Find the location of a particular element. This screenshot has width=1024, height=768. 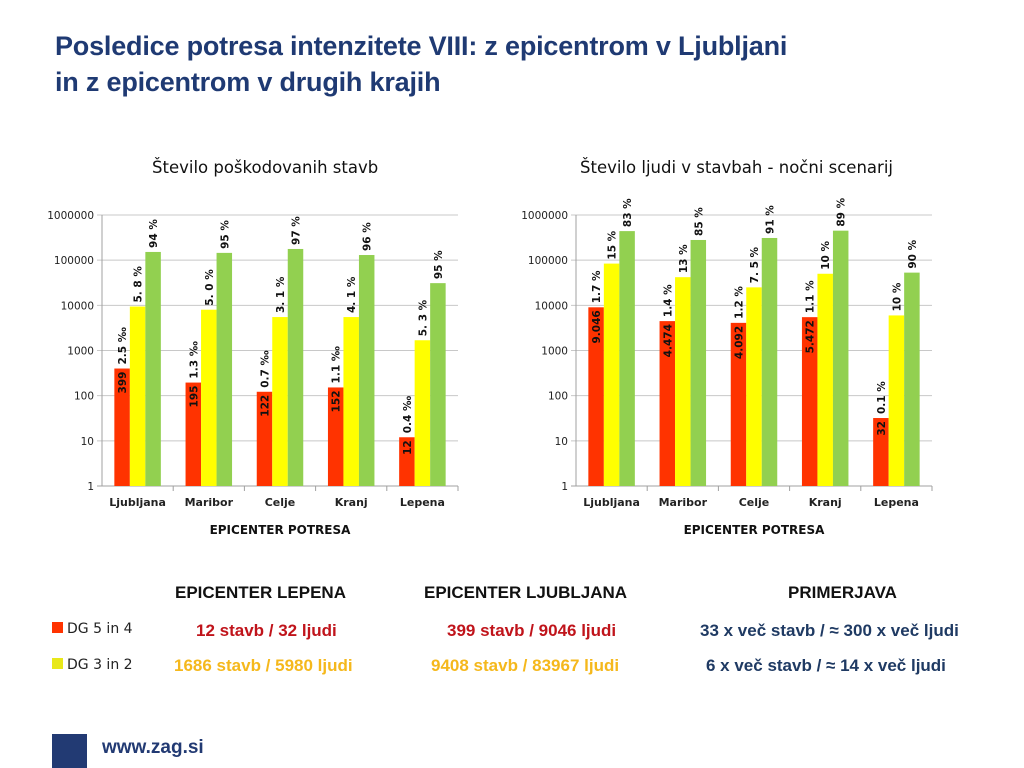

lepena-dg54-value: 12 stavb / 32 ljudi is located at coordinates (266, 630).